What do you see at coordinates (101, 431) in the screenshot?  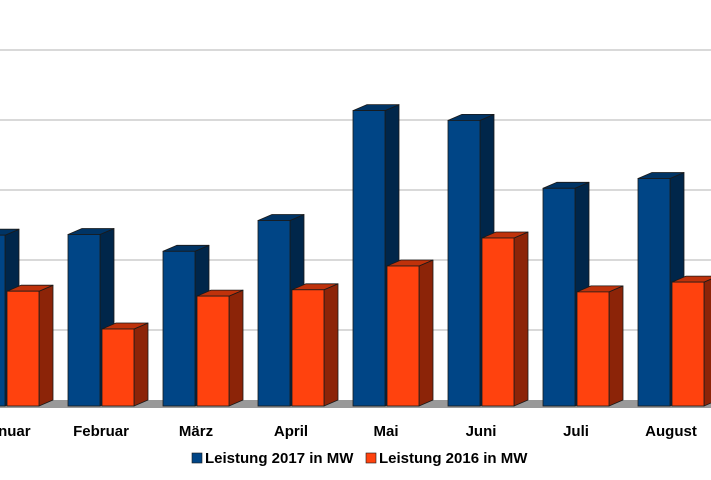 I see `x-tick-label: Februar` at bounding box center [101, 431].